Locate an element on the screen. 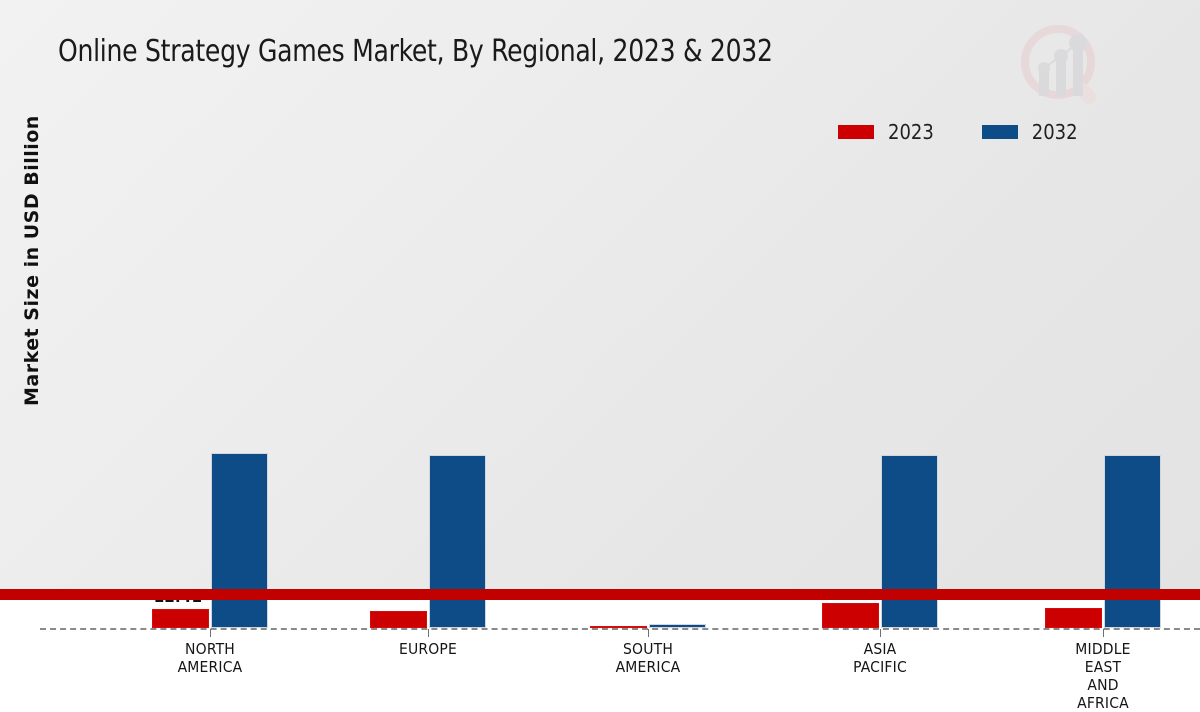 This screenshot has width=1200, height=712. legend-item-2023: 2023 is located at coordinates (886, 132).